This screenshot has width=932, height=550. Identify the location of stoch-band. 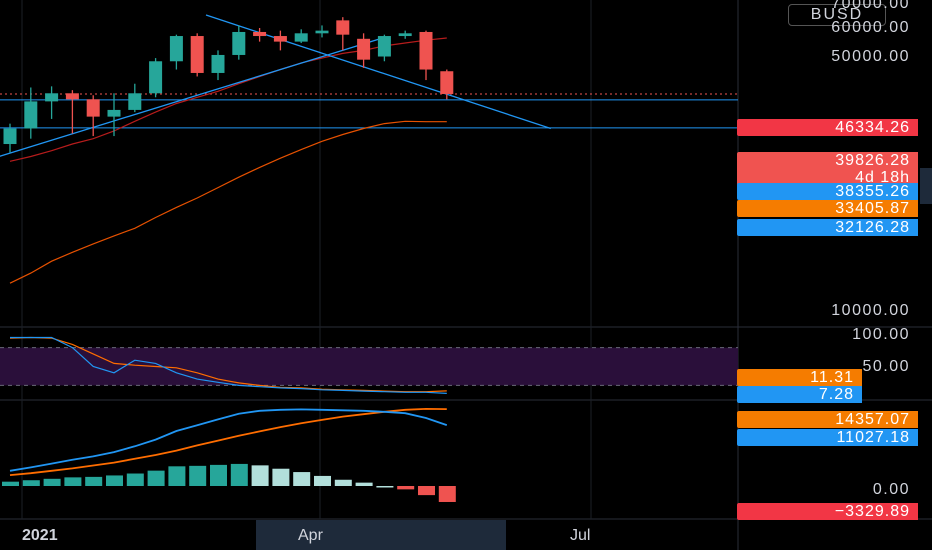
(369, 366).